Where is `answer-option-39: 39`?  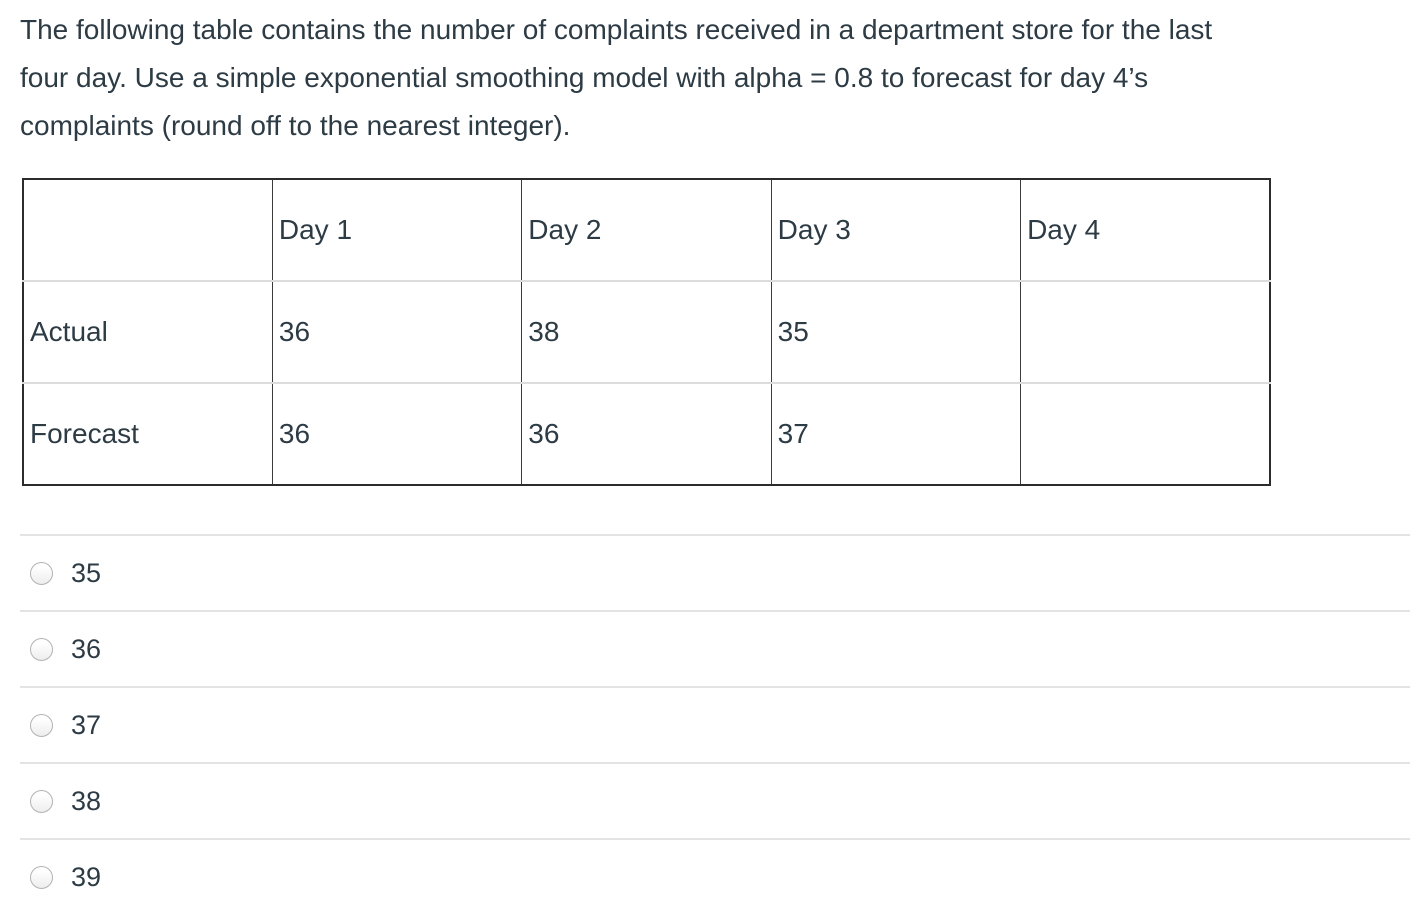
answer-option-39: 39 is located at coordinates (715, 875).